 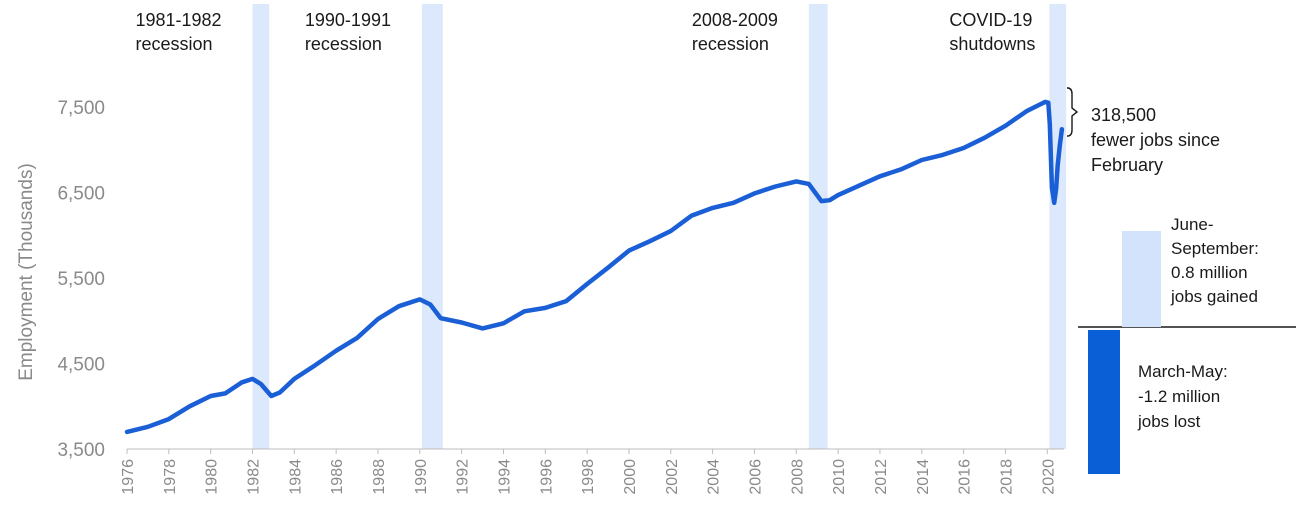 I want to click on gain-bar-label: June-September: 0.8 million jobs gained, so click(x=1214, y=260).